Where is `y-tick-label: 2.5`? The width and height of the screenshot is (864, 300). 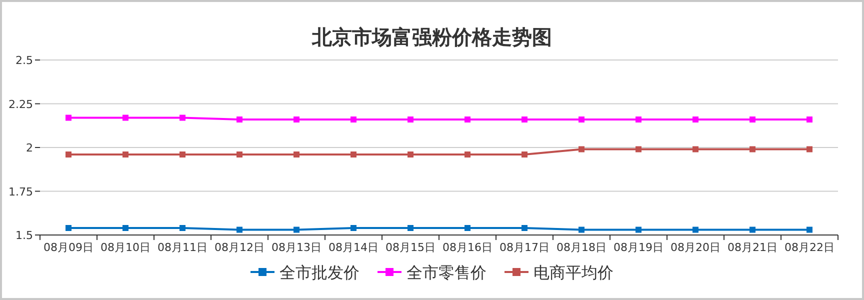
y-tick-label: 2.5 is located at coordinates (24, 60).